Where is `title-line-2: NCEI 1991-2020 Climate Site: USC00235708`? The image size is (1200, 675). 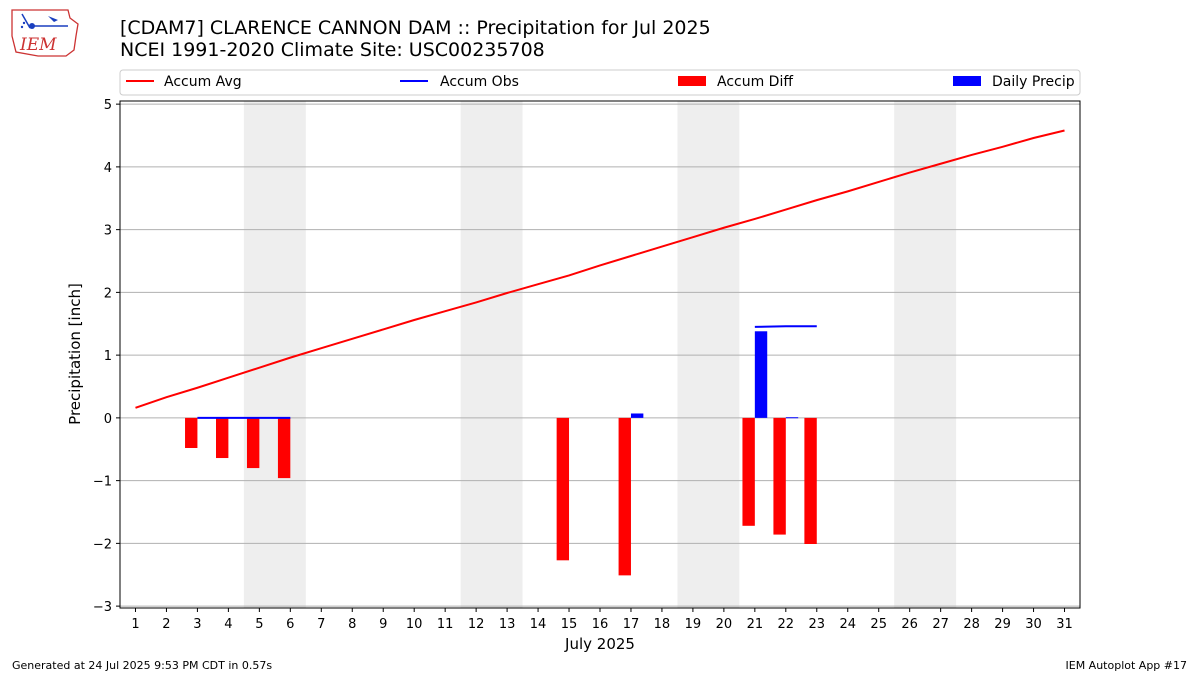
title-line-2: NCEI 1991-2020 Climate Site: USC00235708 is located at coordinates (332, 50).